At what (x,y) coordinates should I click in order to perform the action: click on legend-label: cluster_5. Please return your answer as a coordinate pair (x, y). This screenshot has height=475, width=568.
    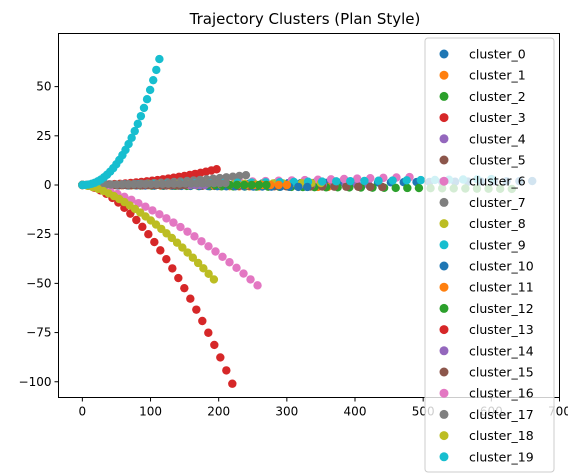
    Looking at the image, I should click on (497, 160).